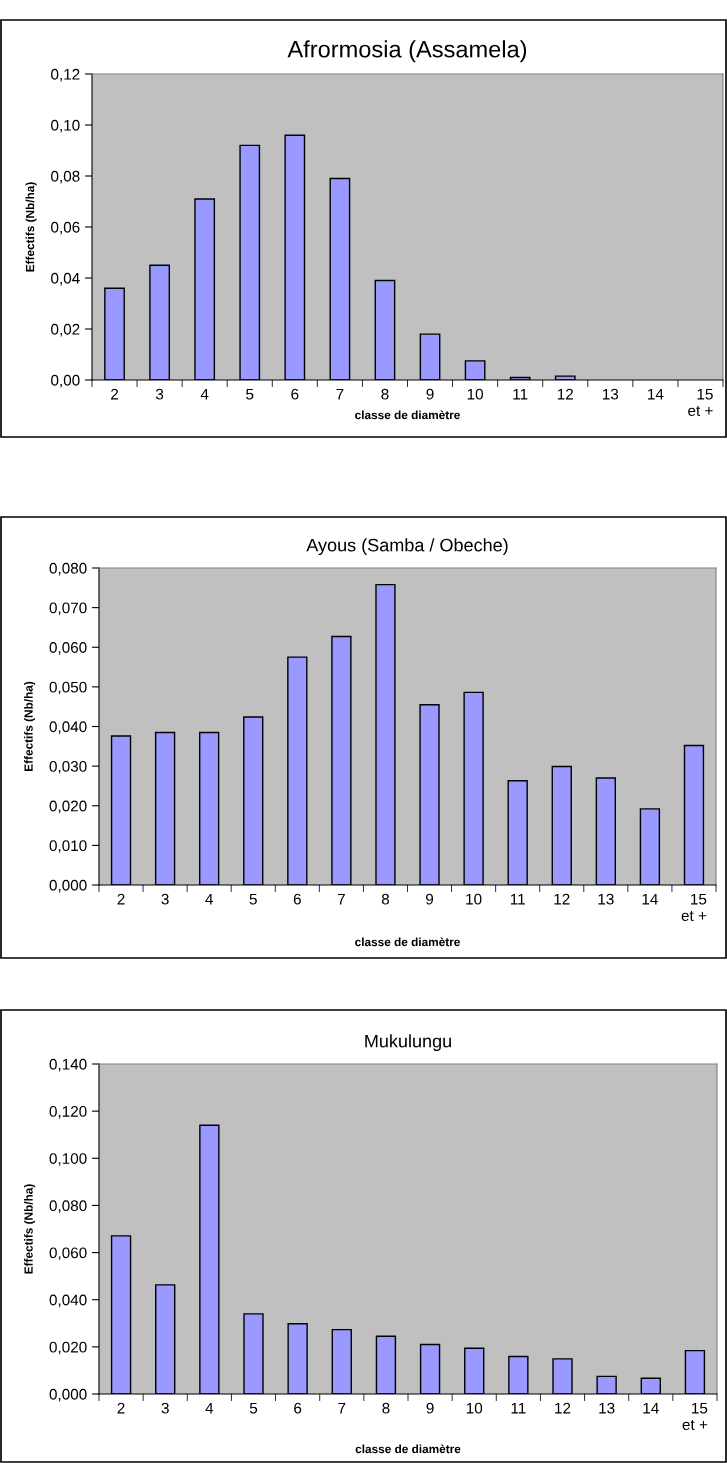 The width and height of the screenshot is (727, 1463). What do you see at coordinates (65, 126) in the screenshot?
I see `y-tick-label: 0,10` at bounding box center [65, 126].